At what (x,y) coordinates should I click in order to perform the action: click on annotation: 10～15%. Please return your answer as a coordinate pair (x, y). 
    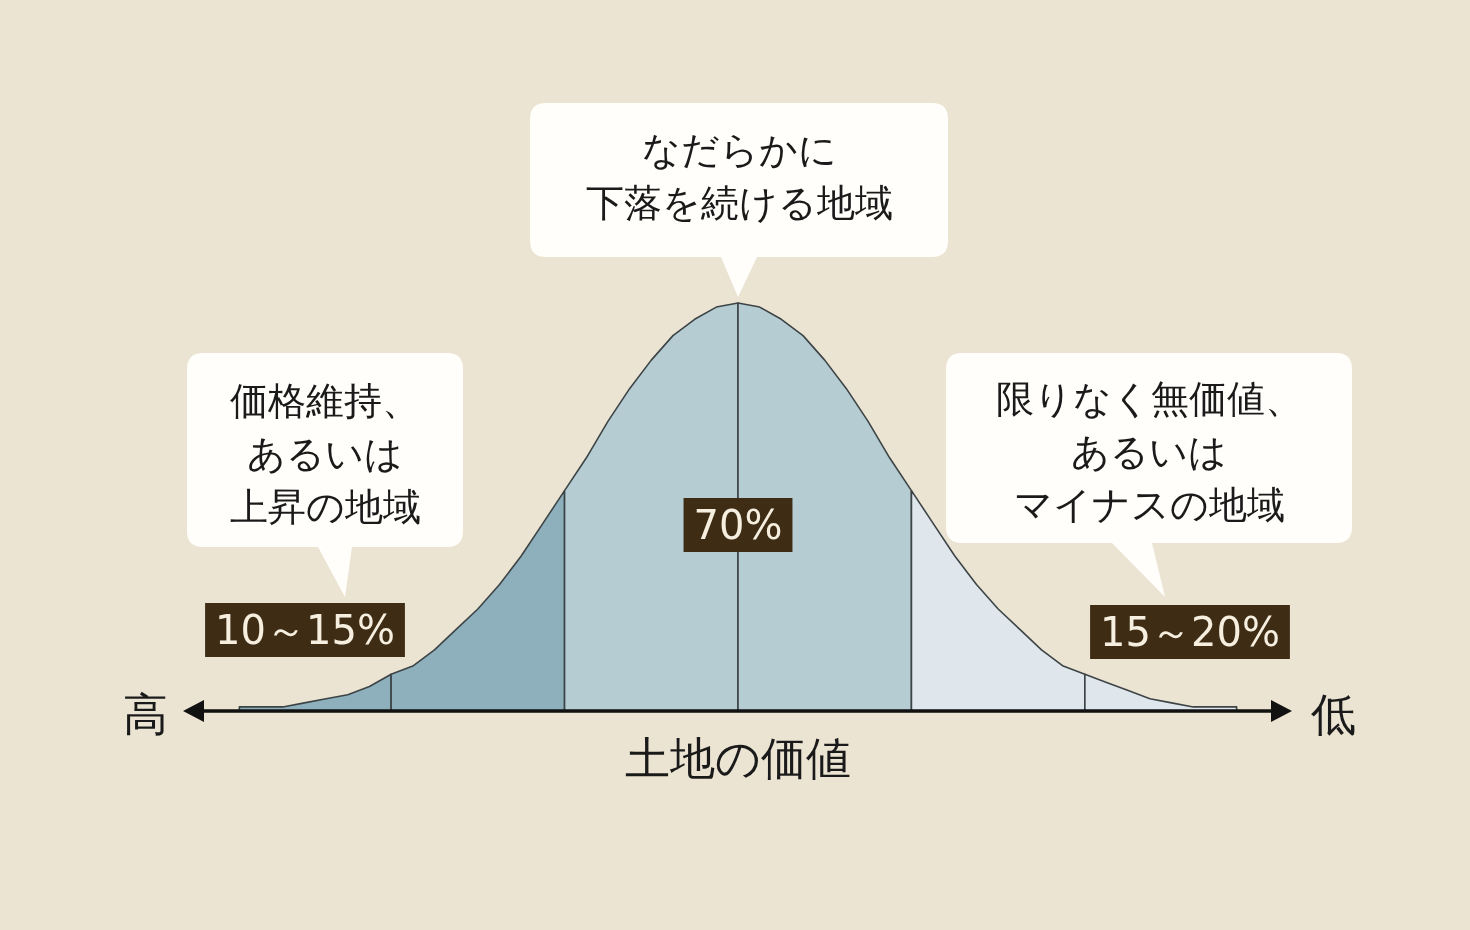
    Looking at the image, I should click on (305, 630).